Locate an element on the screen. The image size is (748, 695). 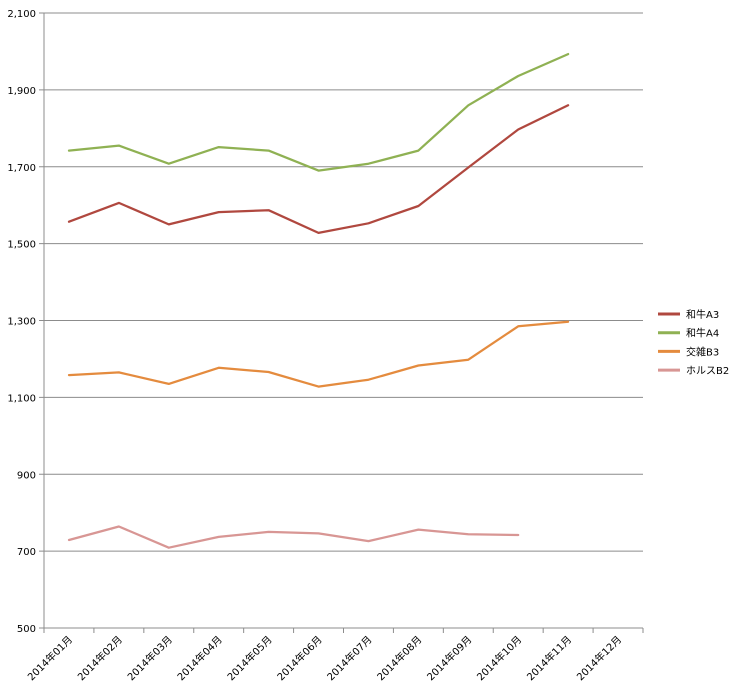
legend-label: ホルスB2 is located at coordinates (707, 371).